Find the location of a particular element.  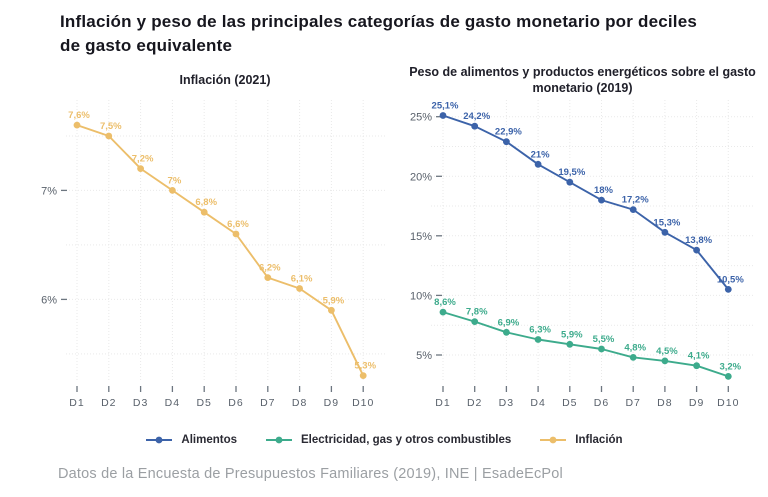

inflation-chart-title: Inflación (2021) is located at coordinates (225, 80).